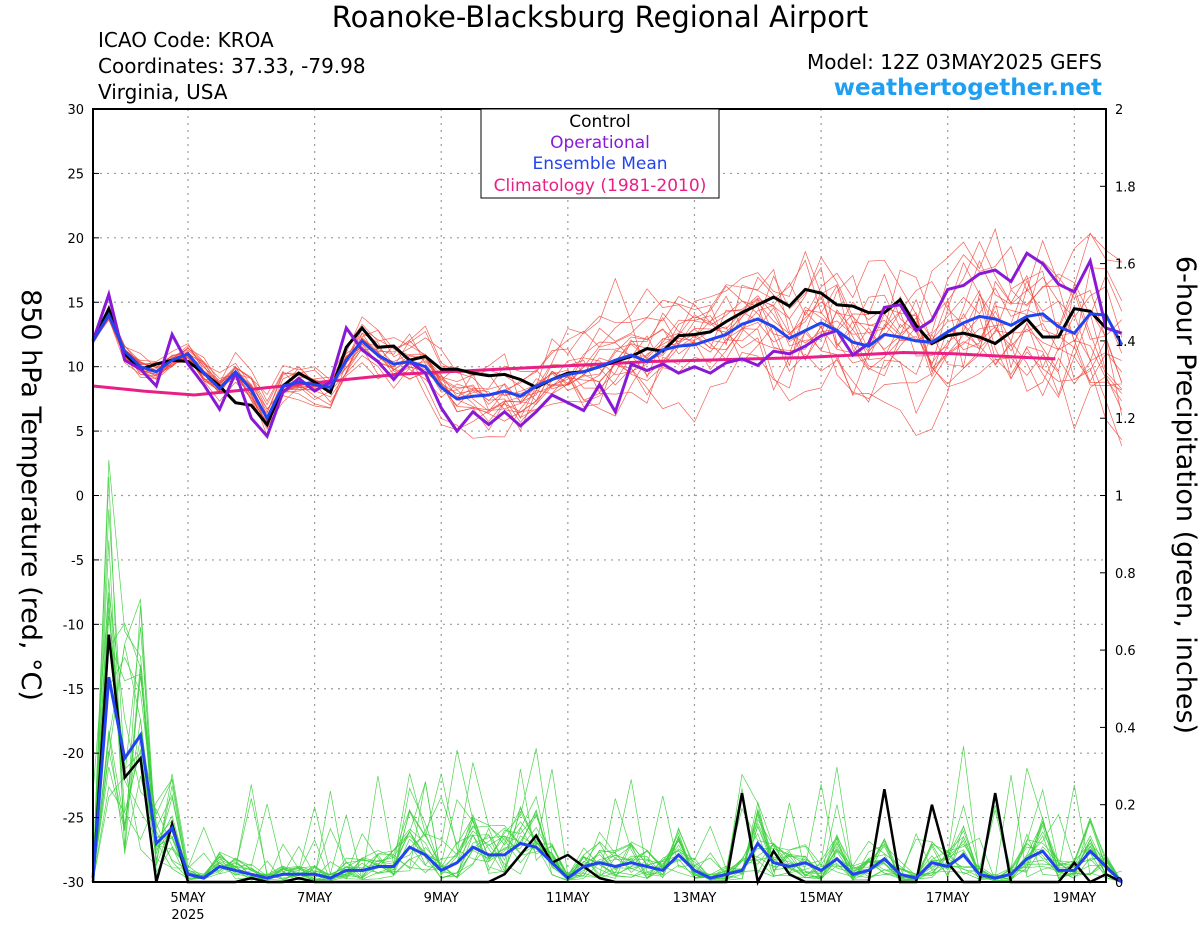 The height and width of the screenshot is (927, 1200). What do you see at coordinates (954, 62) in the screenshot?
I see `model-run-label: Model: 12Z 03MAY2025 GEFS` at bounding box center [954, 62].